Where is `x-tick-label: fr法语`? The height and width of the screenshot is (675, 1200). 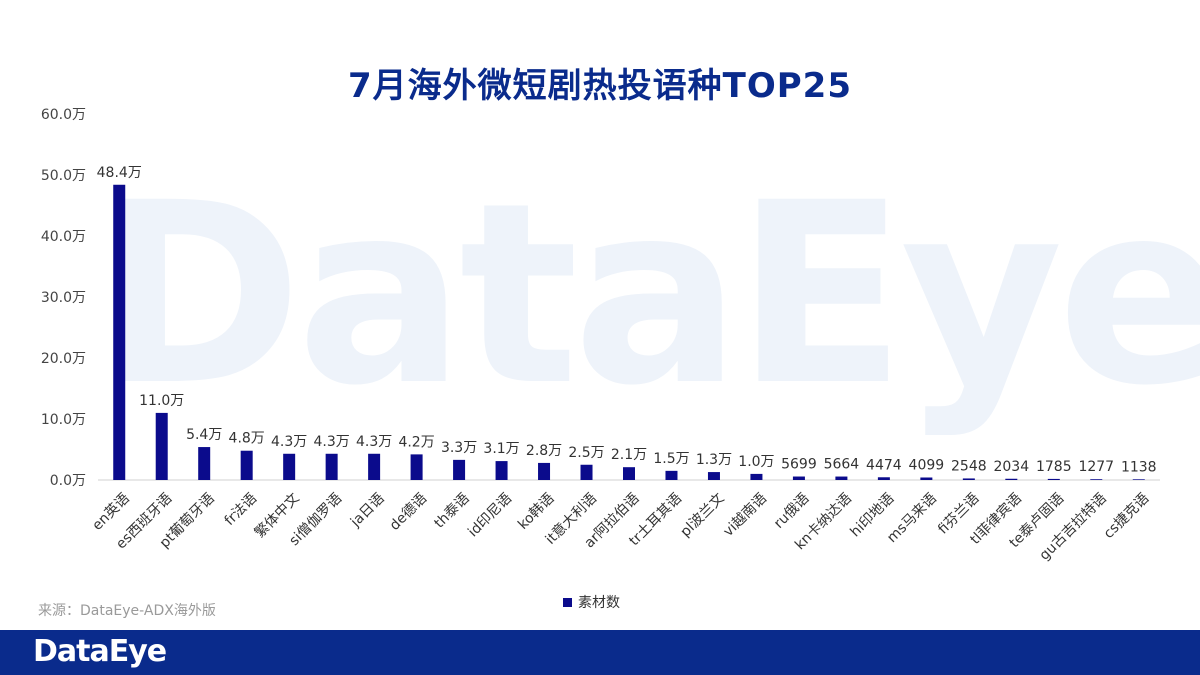
x-tick-label: fr法语 is located at coordinates (241, 509).